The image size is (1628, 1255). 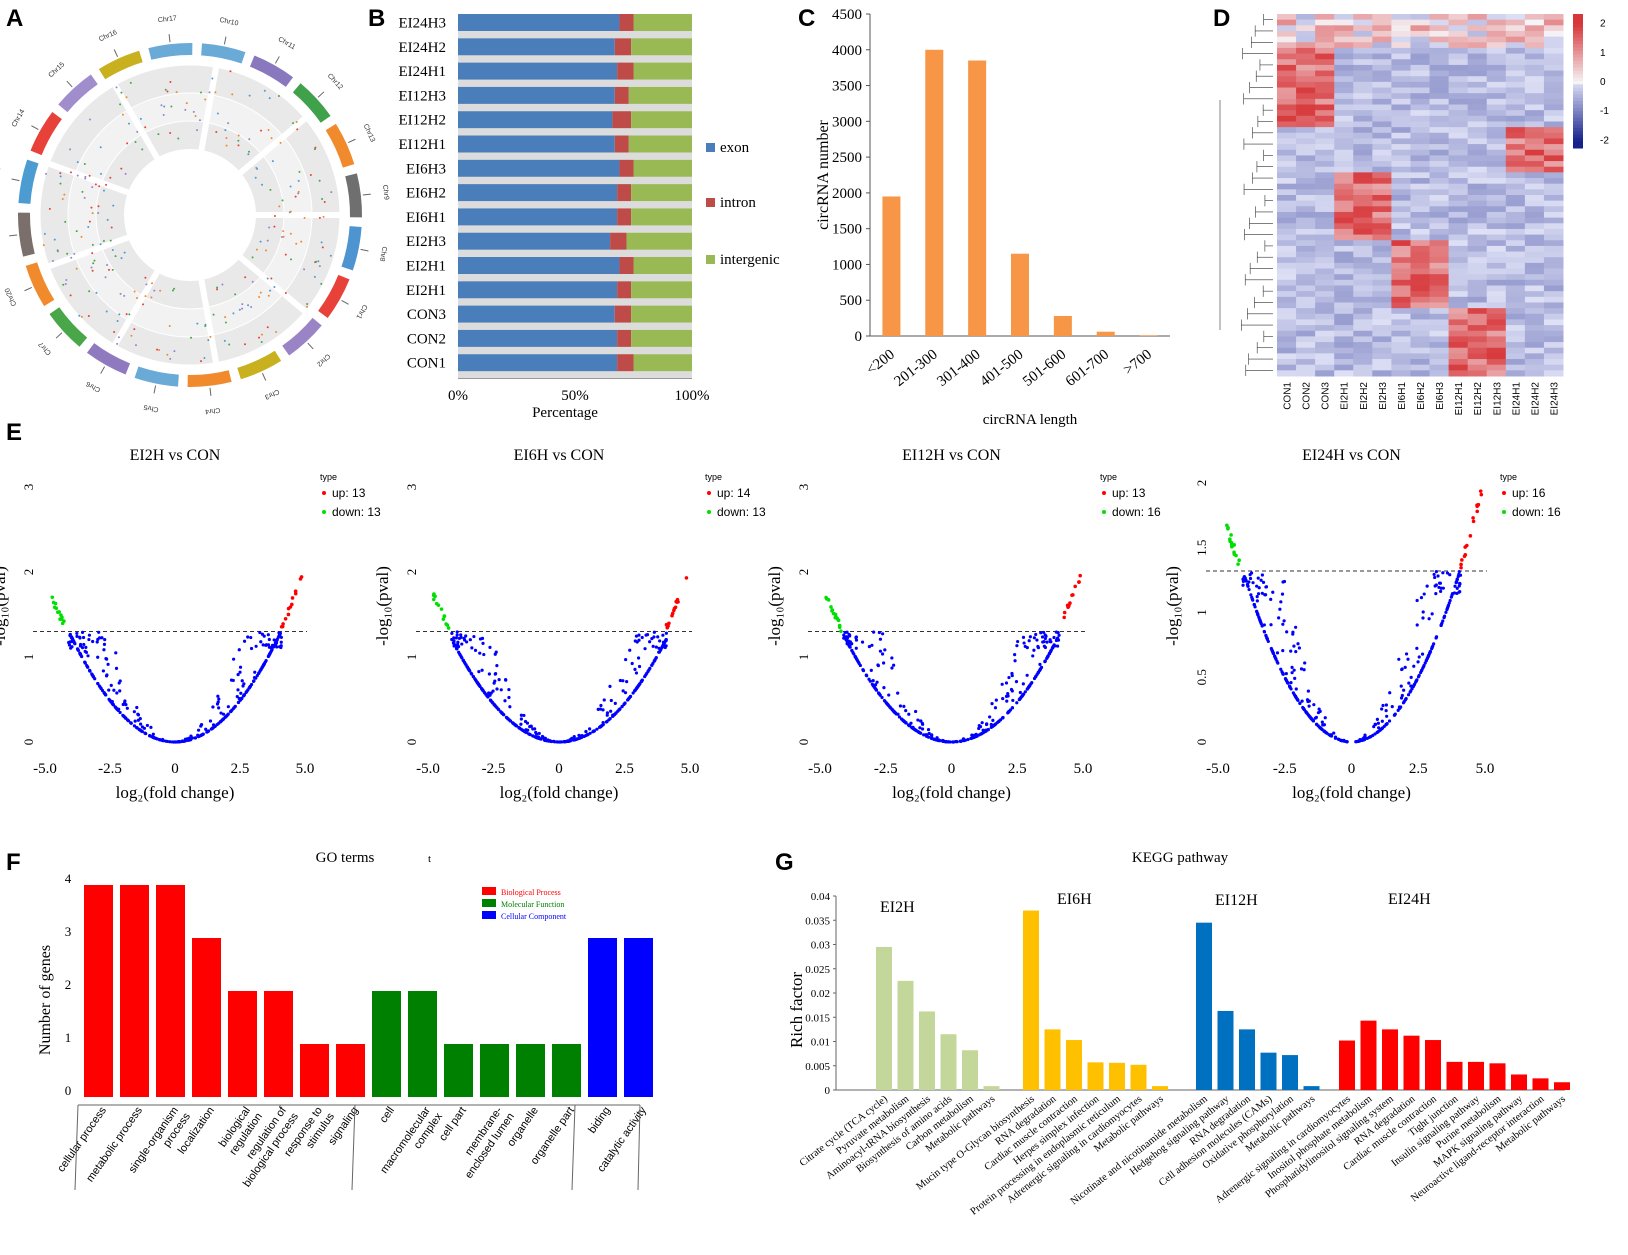 I want to click on y-axis-title: Number of genes, so click(x=45, y=1000).